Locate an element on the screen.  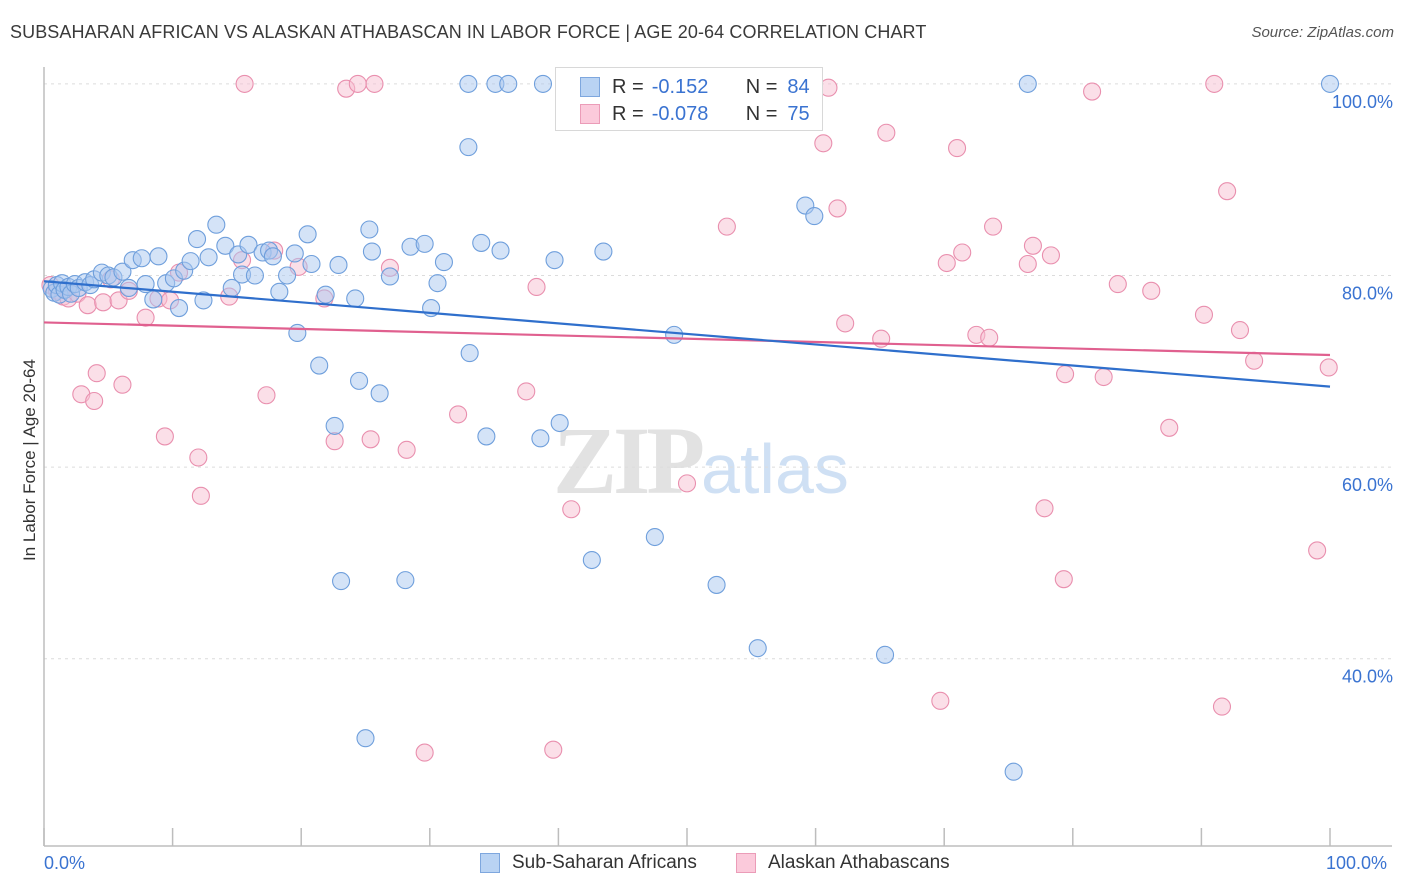
y-tick-label: 80.0% is located at coordinates (1367, 293).